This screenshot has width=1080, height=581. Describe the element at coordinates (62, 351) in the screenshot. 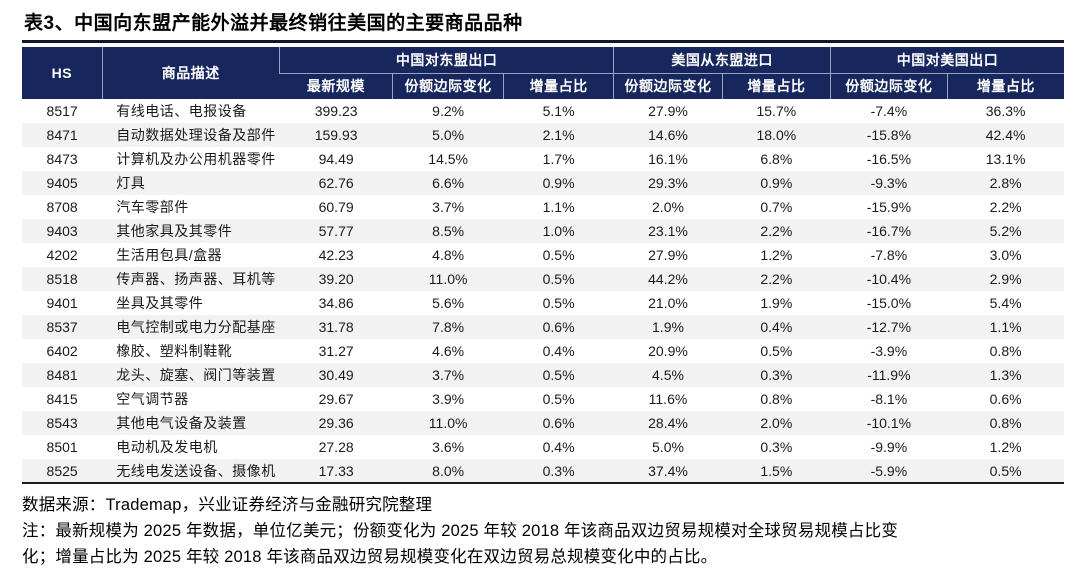

I see `hs-cell: 6402` at that location.